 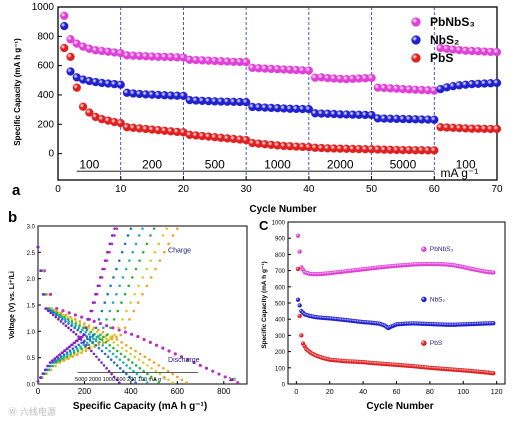 I want to click on rate-label: 200, so click(x=152, y=164).